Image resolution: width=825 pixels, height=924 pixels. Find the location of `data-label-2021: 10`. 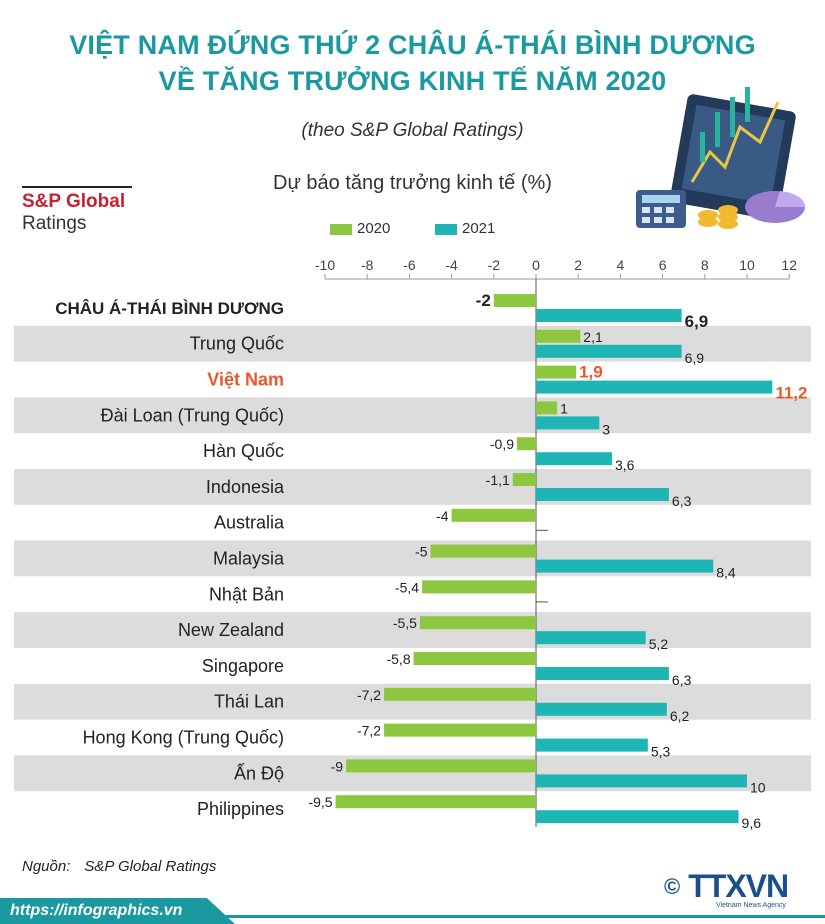

data-label-2021: 10 is located at coordinates (758, 787).